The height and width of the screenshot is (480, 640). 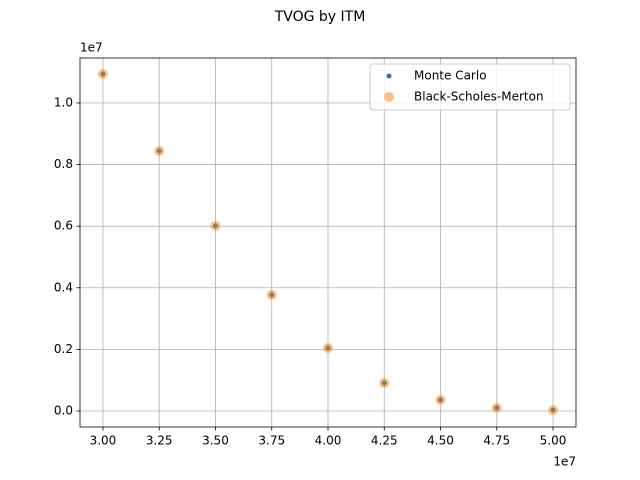 What do you see at coordinates (320, 17) in the screenshot?
I see `chart-title: TVOG by ITM` at bounding box center [320, 17].